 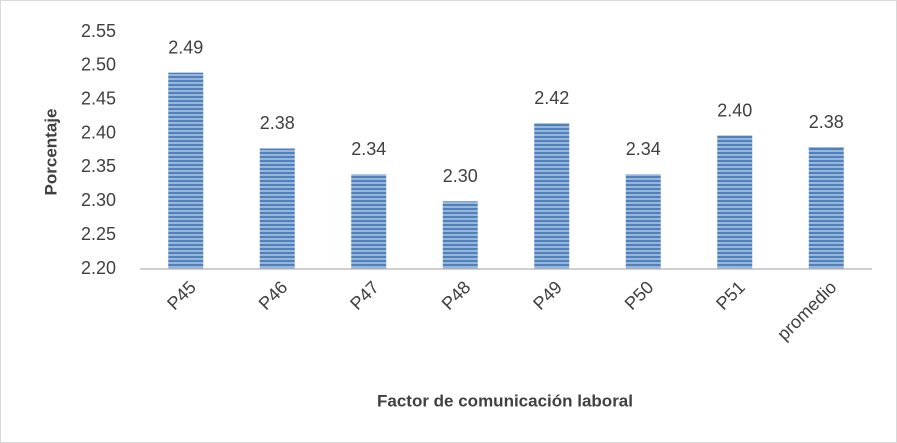 I want to click on y-tick-label: 2.30, so click(x=98, y=200).